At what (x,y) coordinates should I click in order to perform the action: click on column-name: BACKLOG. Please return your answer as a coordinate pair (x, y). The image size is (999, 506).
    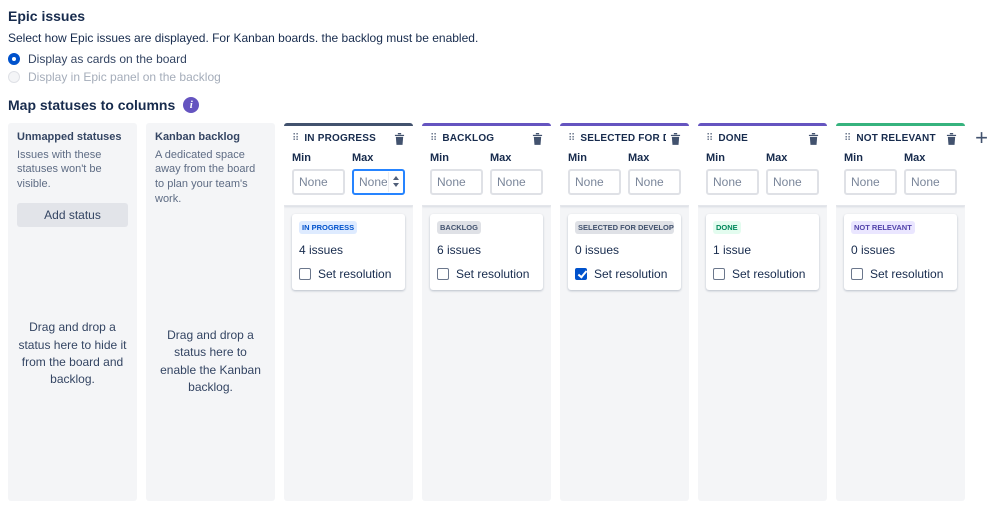
    Looking at the image, I should click on (468, 139).